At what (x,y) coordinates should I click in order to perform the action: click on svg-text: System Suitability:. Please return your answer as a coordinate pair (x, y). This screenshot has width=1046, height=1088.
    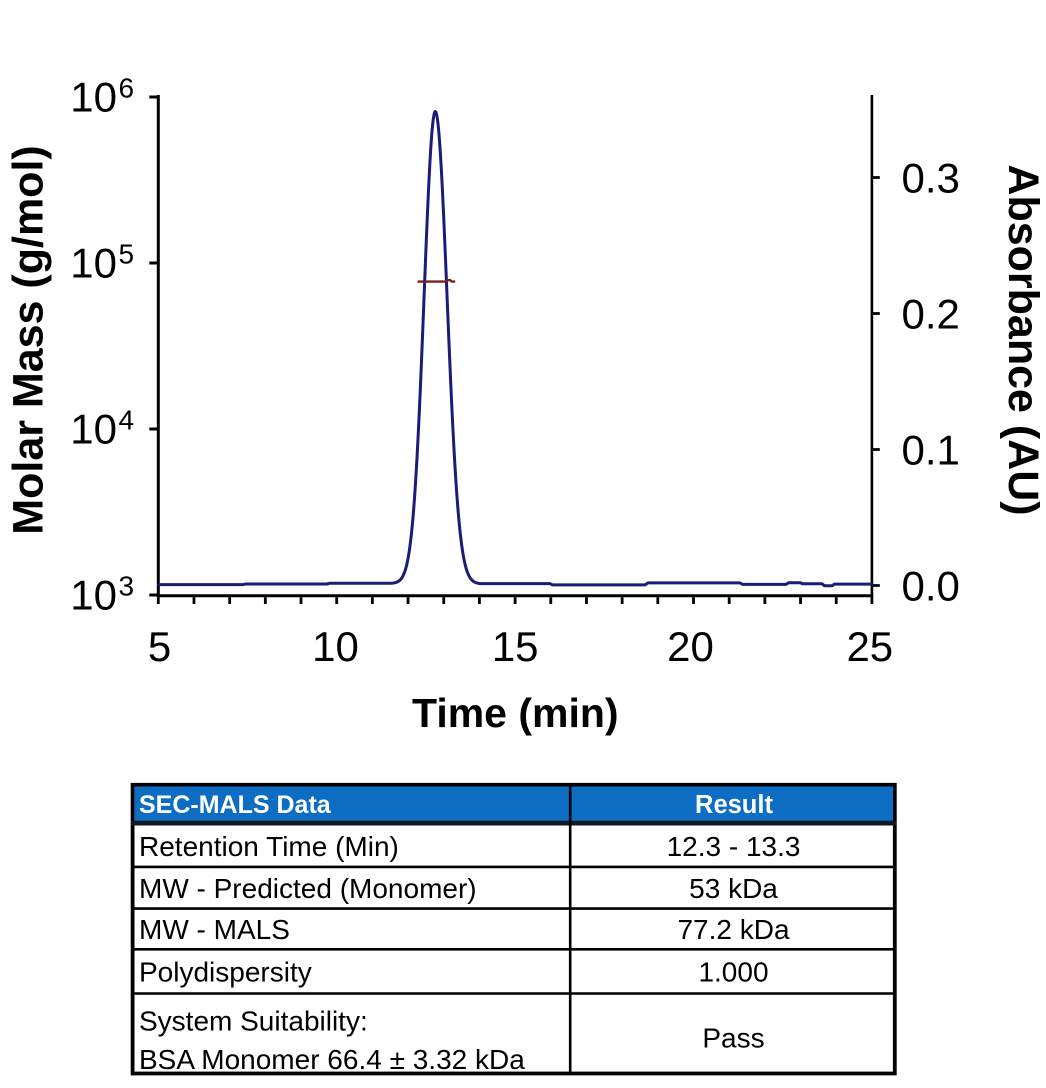
    Looking at the image, I should click on (253, 1021).